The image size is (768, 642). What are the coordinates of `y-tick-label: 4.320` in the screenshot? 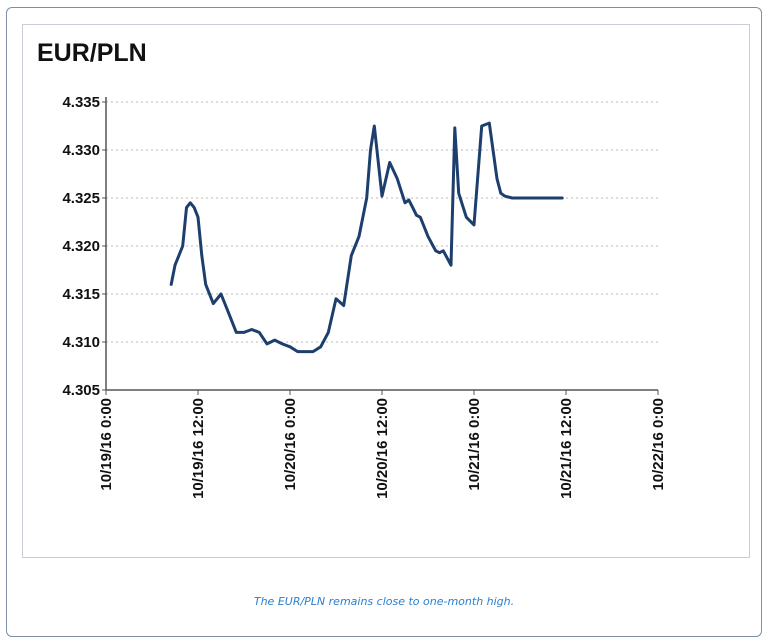 It's located at (81, 246).